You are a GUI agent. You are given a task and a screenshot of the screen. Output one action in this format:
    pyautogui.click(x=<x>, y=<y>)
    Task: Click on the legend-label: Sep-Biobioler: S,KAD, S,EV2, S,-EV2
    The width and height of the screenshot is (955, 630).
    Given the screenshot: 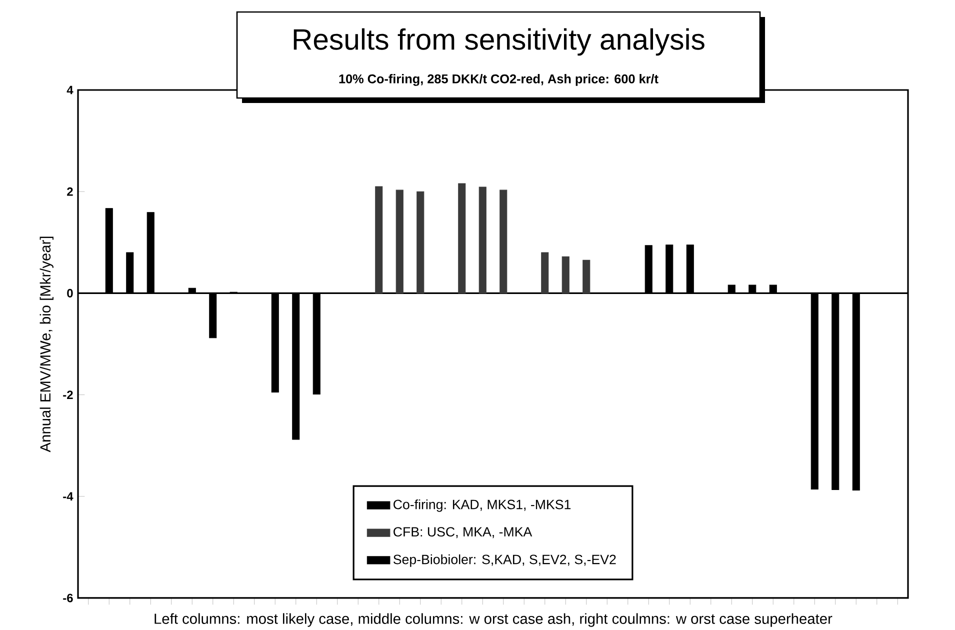 What is the action you would take?
    pyautogui.click(x=504, y=560)
    